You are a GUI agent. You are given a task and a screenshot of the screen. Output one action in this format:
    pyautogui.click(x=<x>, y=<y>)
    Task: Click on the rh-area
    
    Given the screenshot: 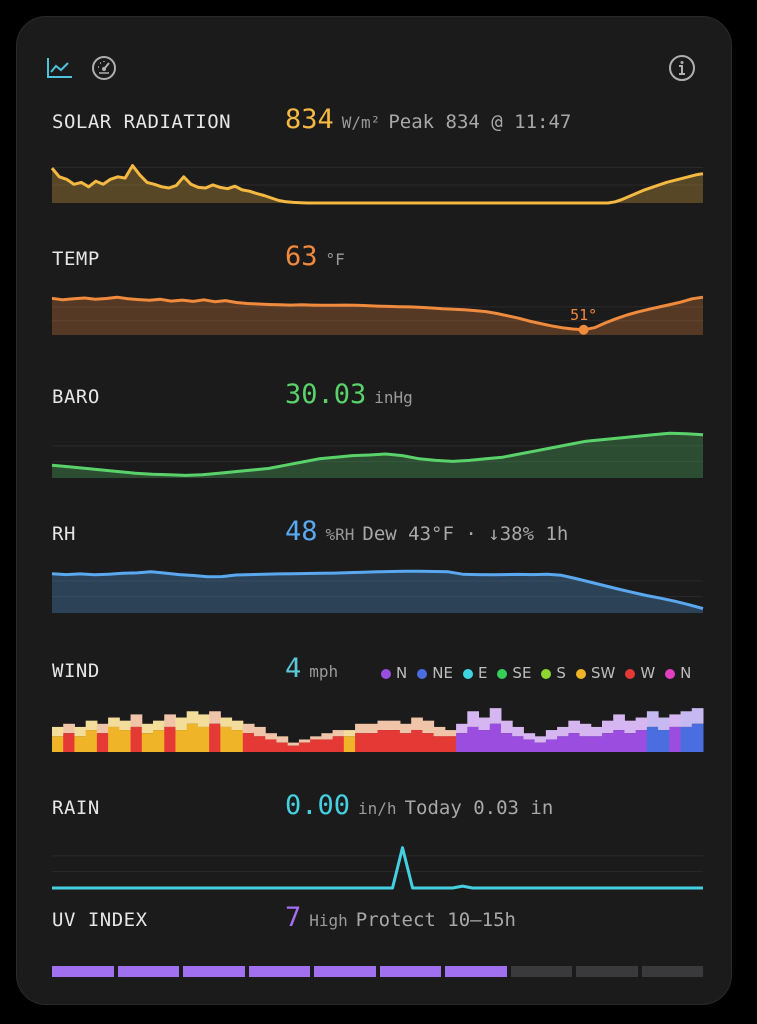 What is the action you would take?
    pyautogui.click(x=377, y=592)
    